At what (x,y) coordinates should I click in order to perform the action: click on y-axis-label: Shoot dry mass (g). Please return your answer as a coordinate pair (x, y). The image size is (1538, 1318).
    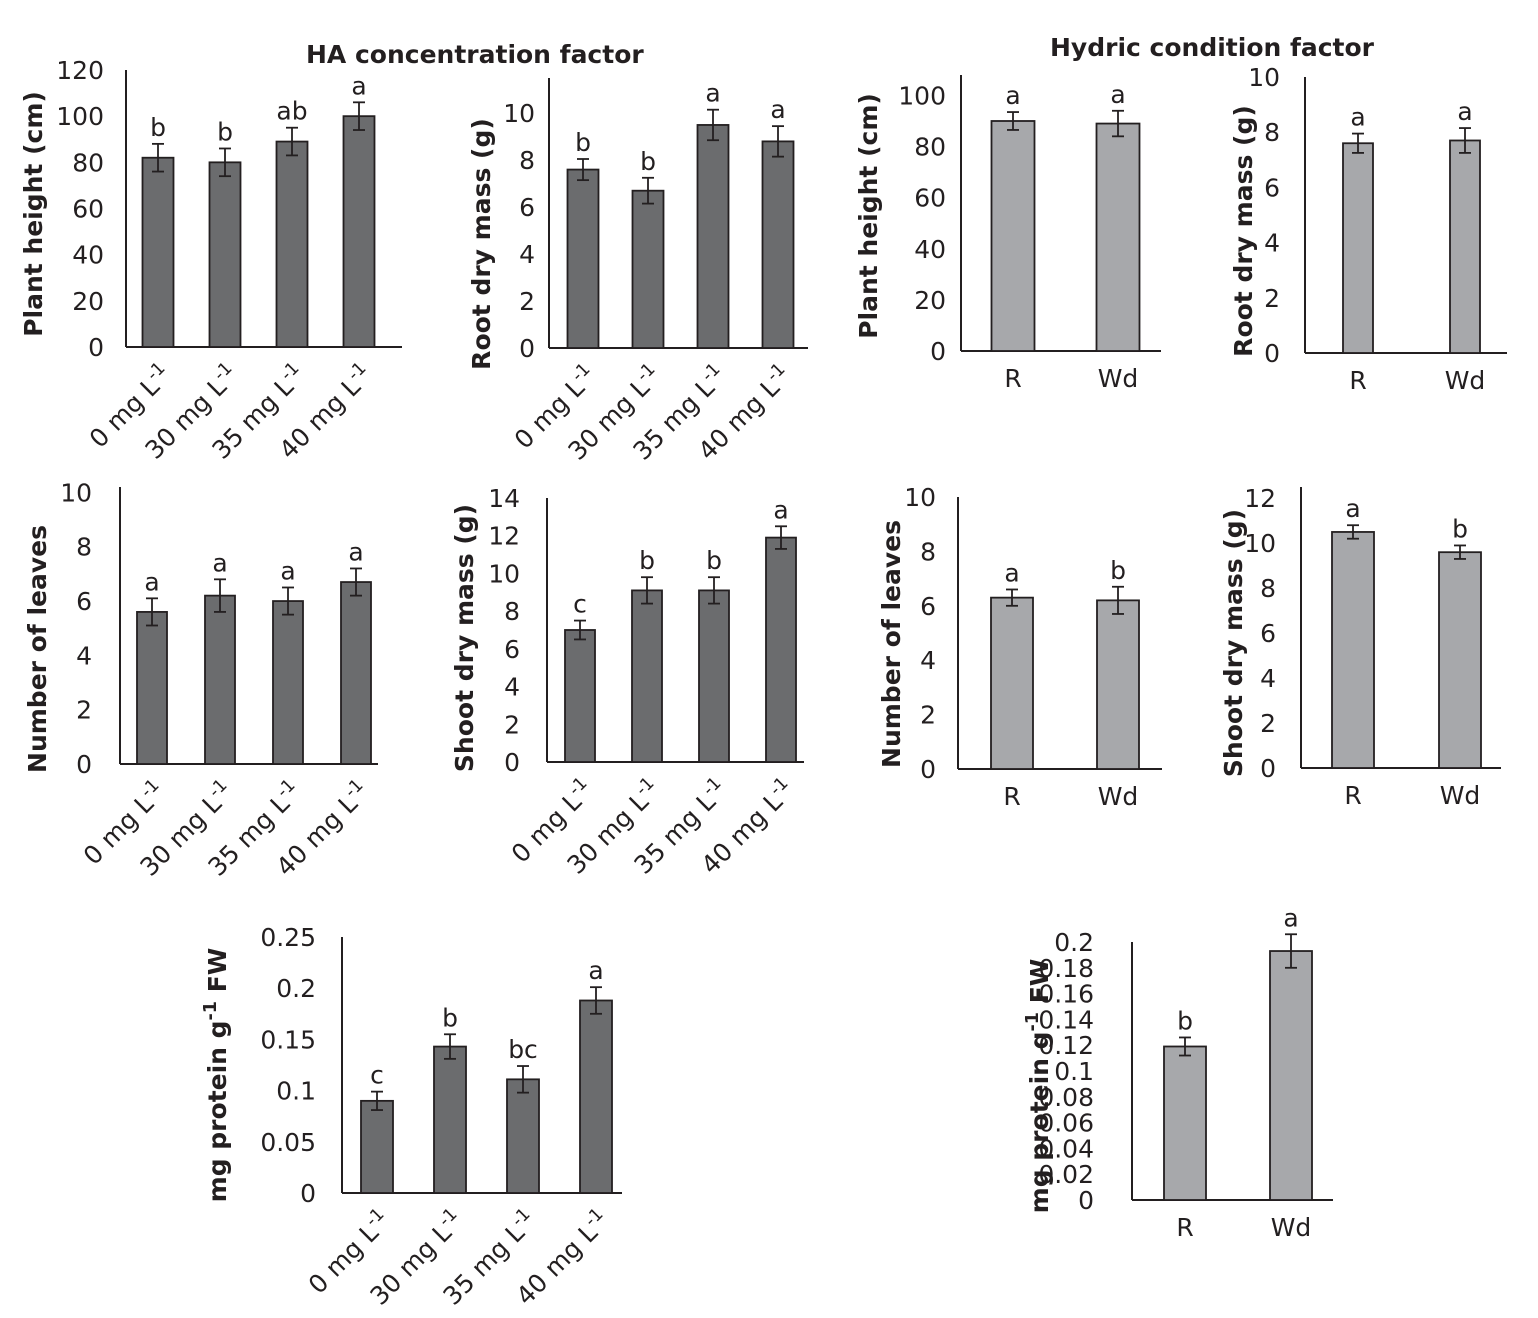
    Looking at the image, I should click on (464, 638).